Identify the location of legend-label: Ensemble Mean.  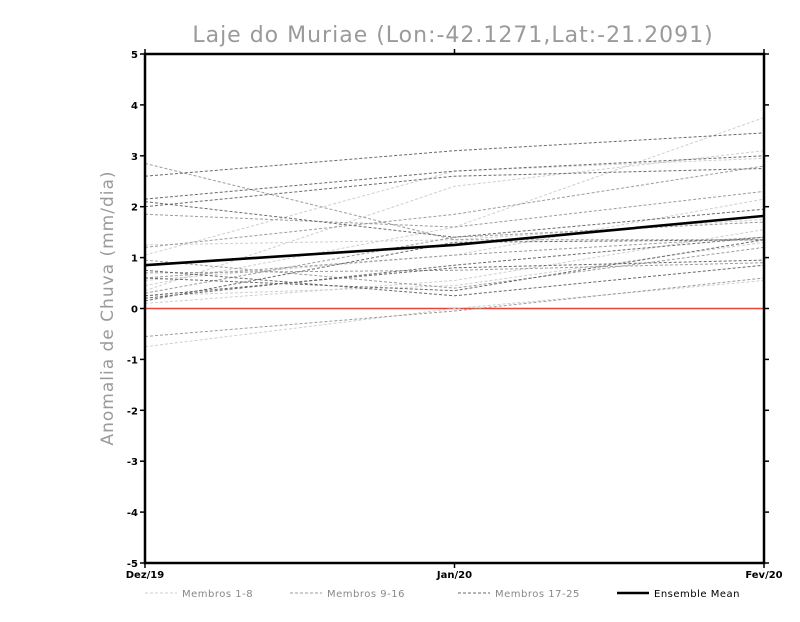
(697, 594).